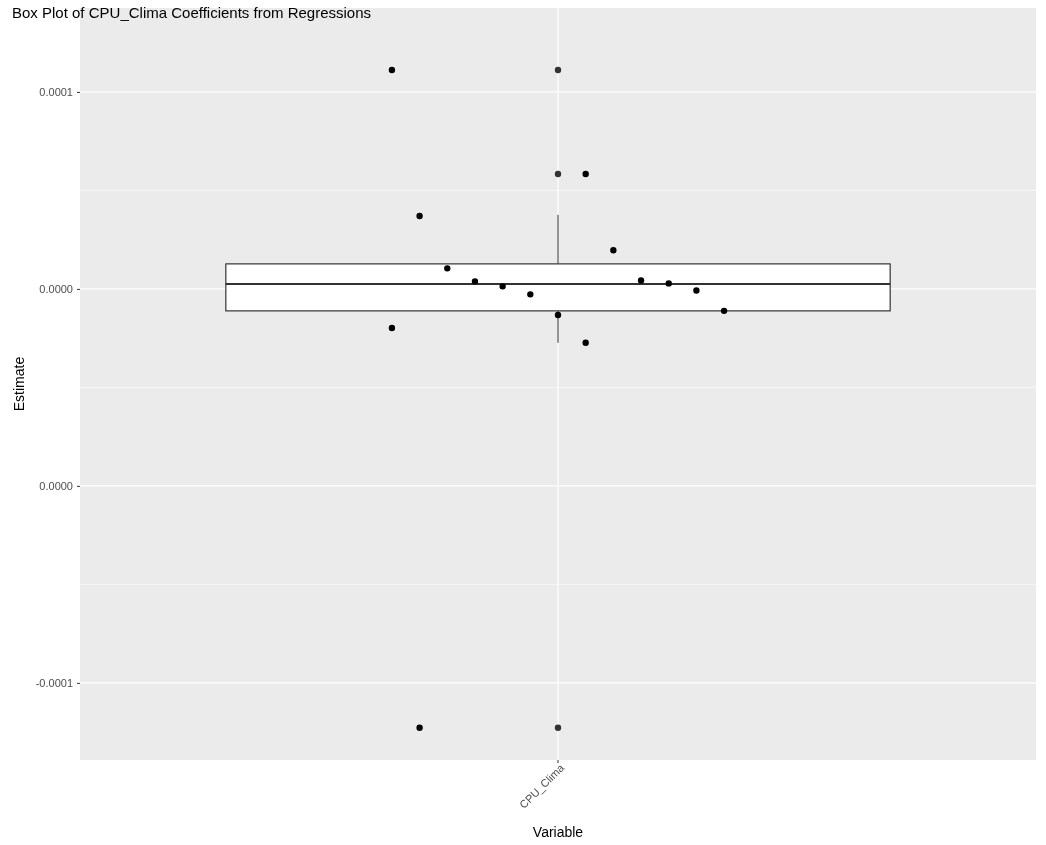  Describe the element at coordinates (56, 91) in the screenshot. I see `y-tick-label: 0.0001` at that location.